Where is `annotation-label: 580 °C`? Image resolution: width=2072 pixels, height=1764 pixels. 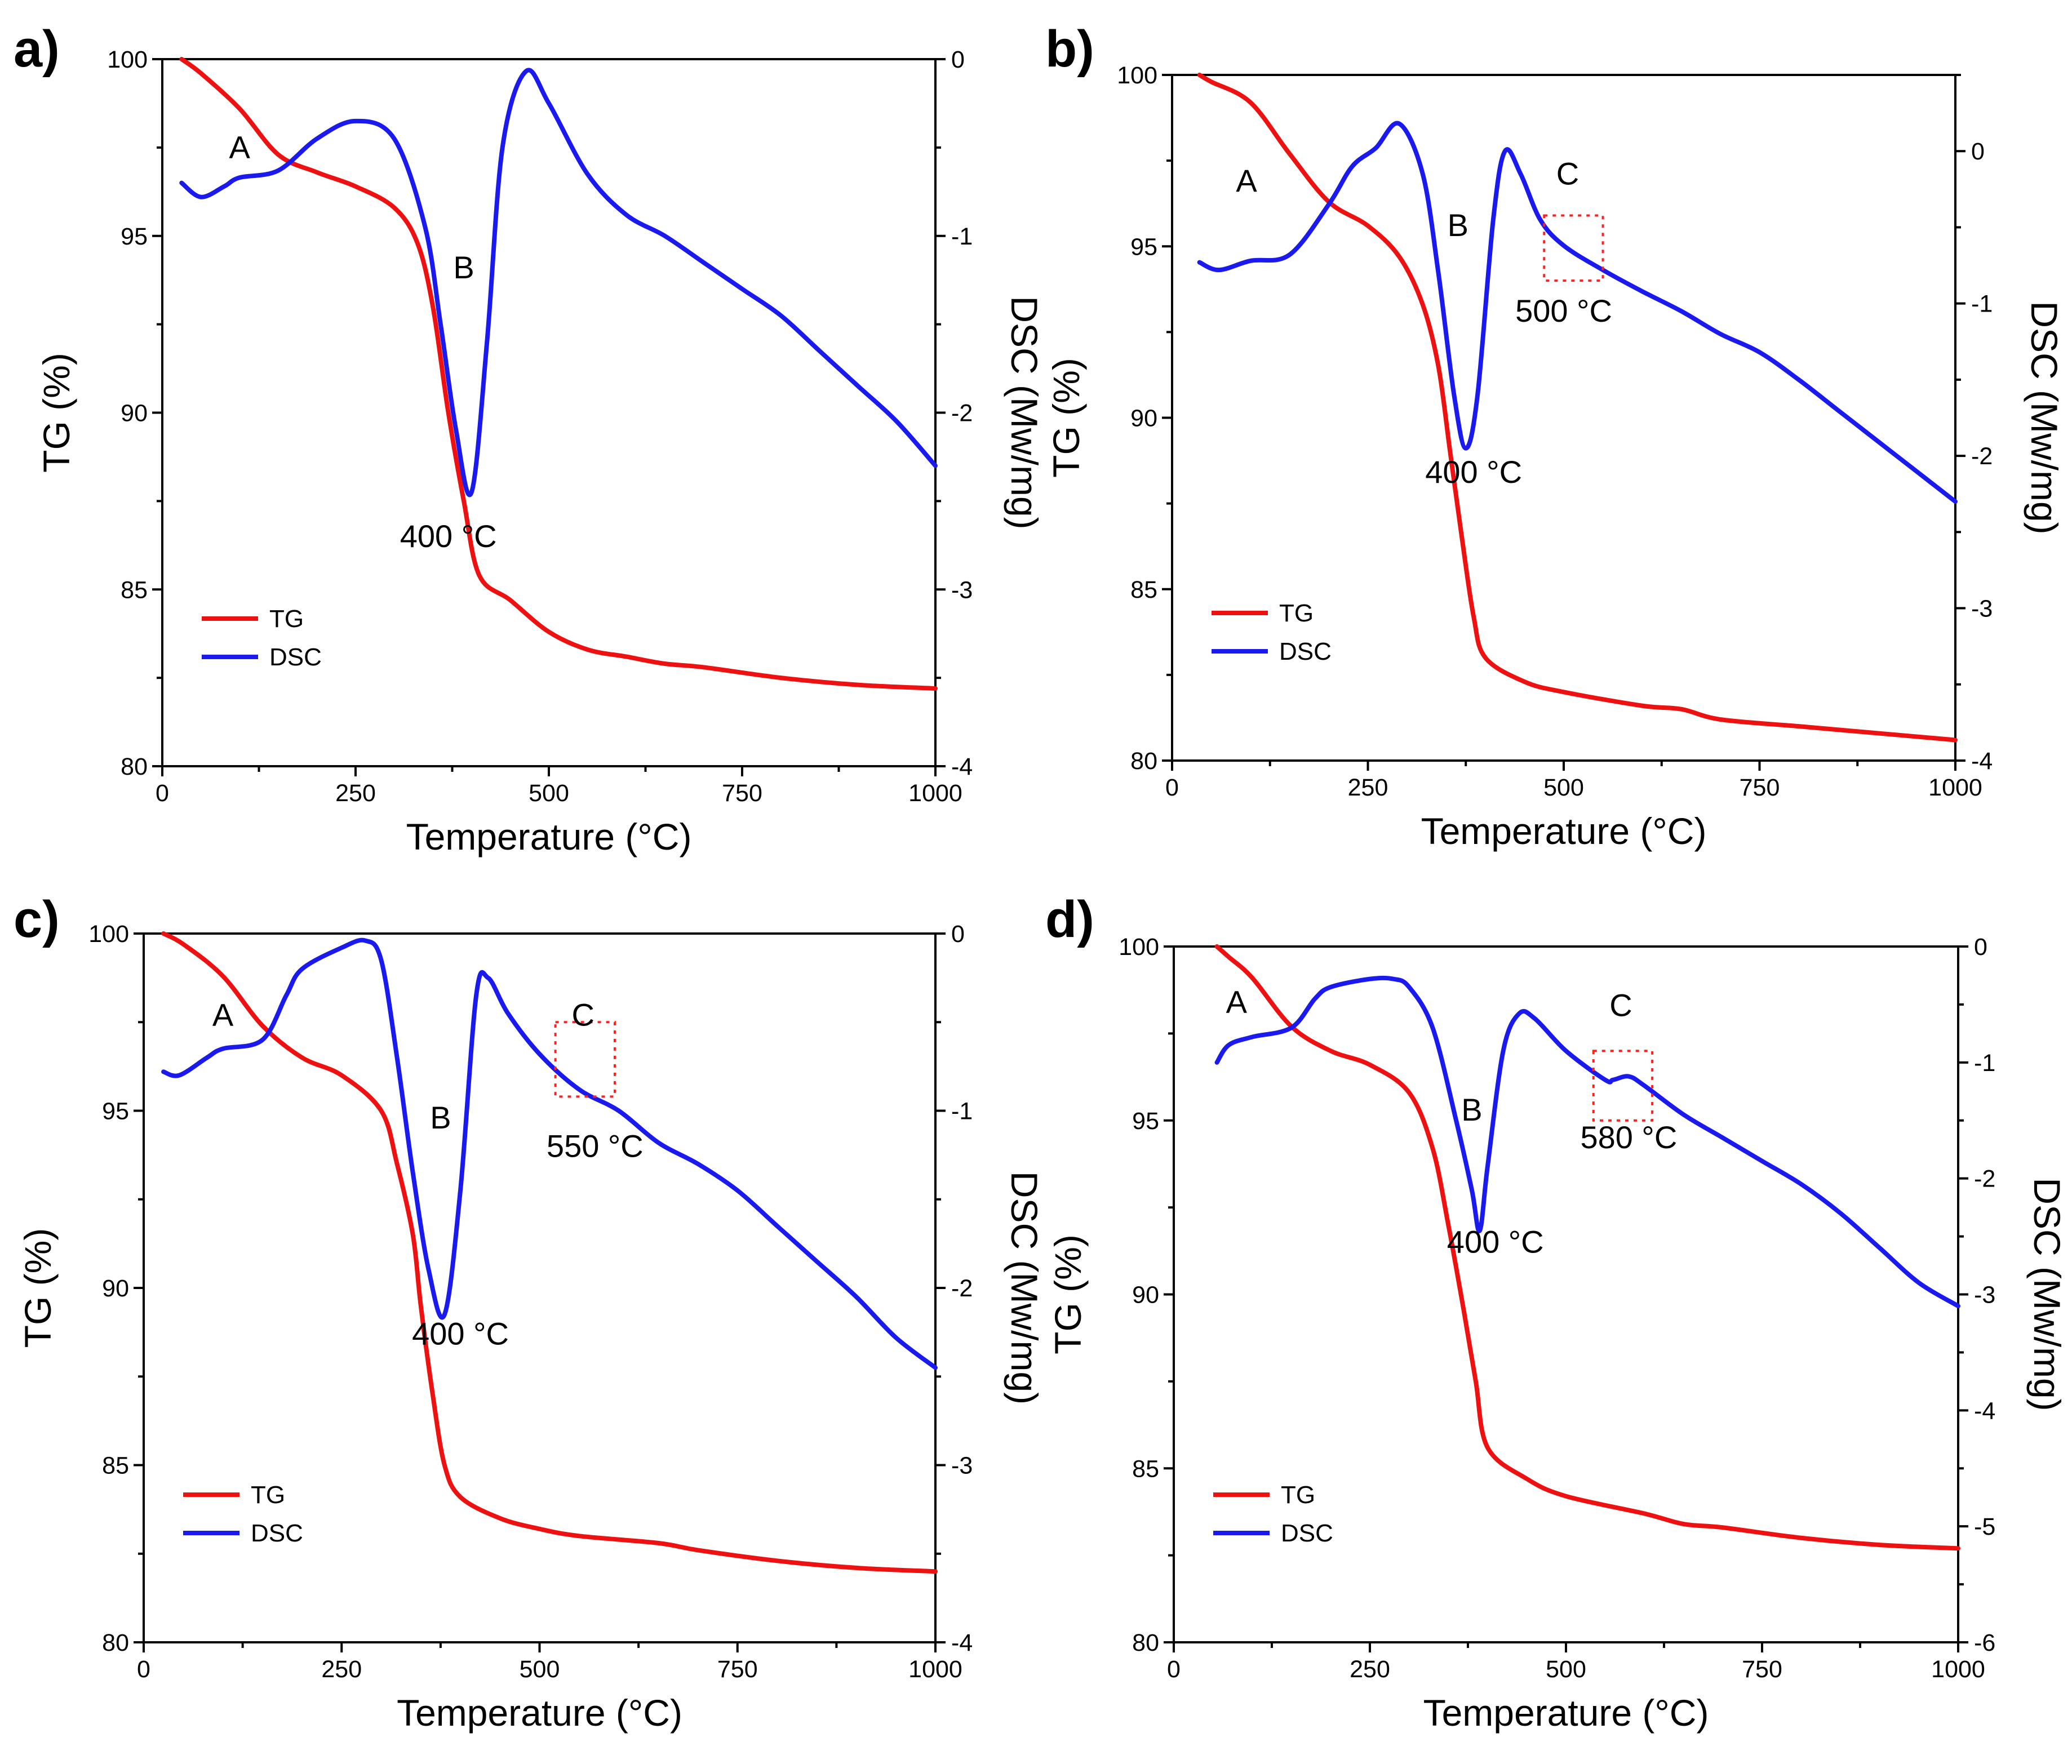 annotation-label: 580 °C is located at coordinates (1628, 1137).